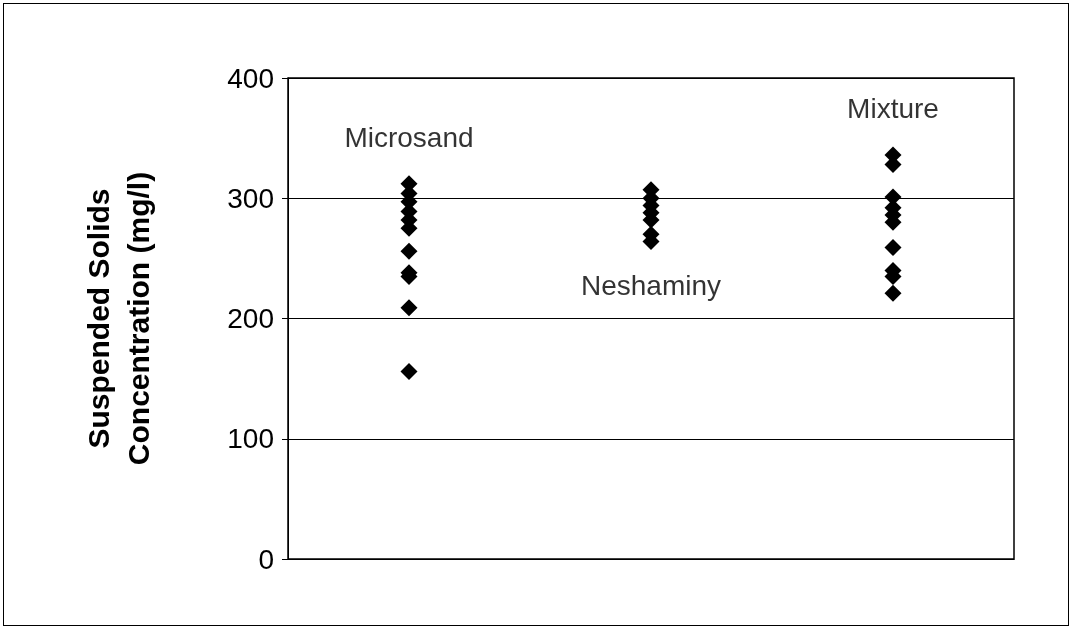  Describe the element at coordinates (893, 109) in the screenshot. I see `annotation: Mixture` at that location.